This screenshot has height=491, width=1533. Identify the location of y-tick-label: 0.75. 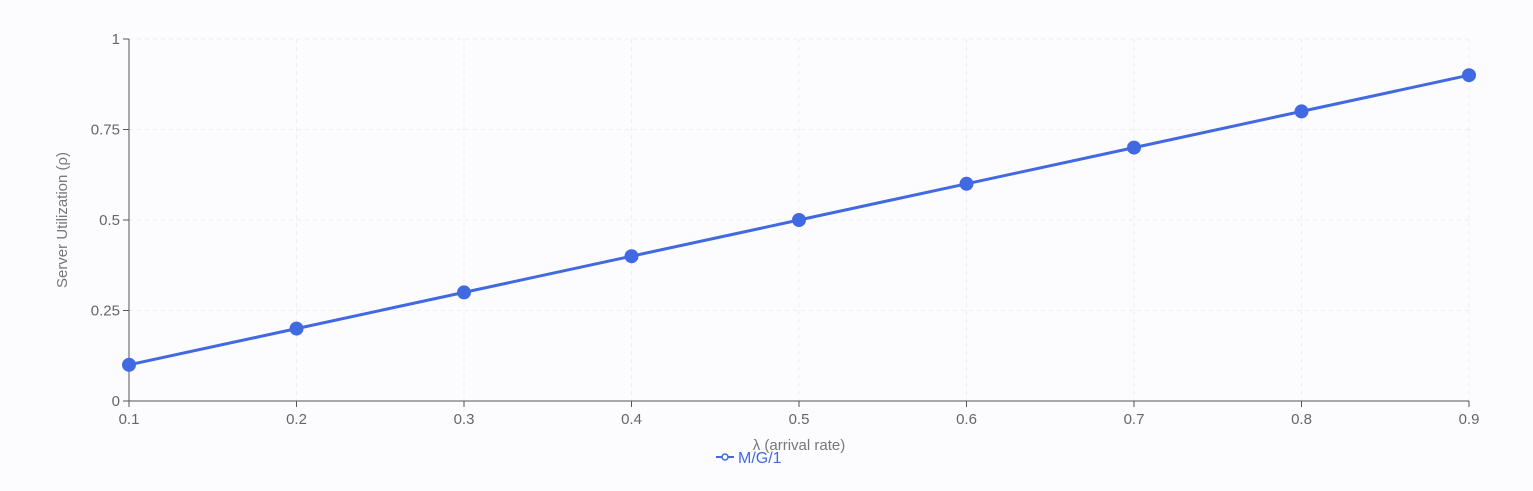
(105, 130).